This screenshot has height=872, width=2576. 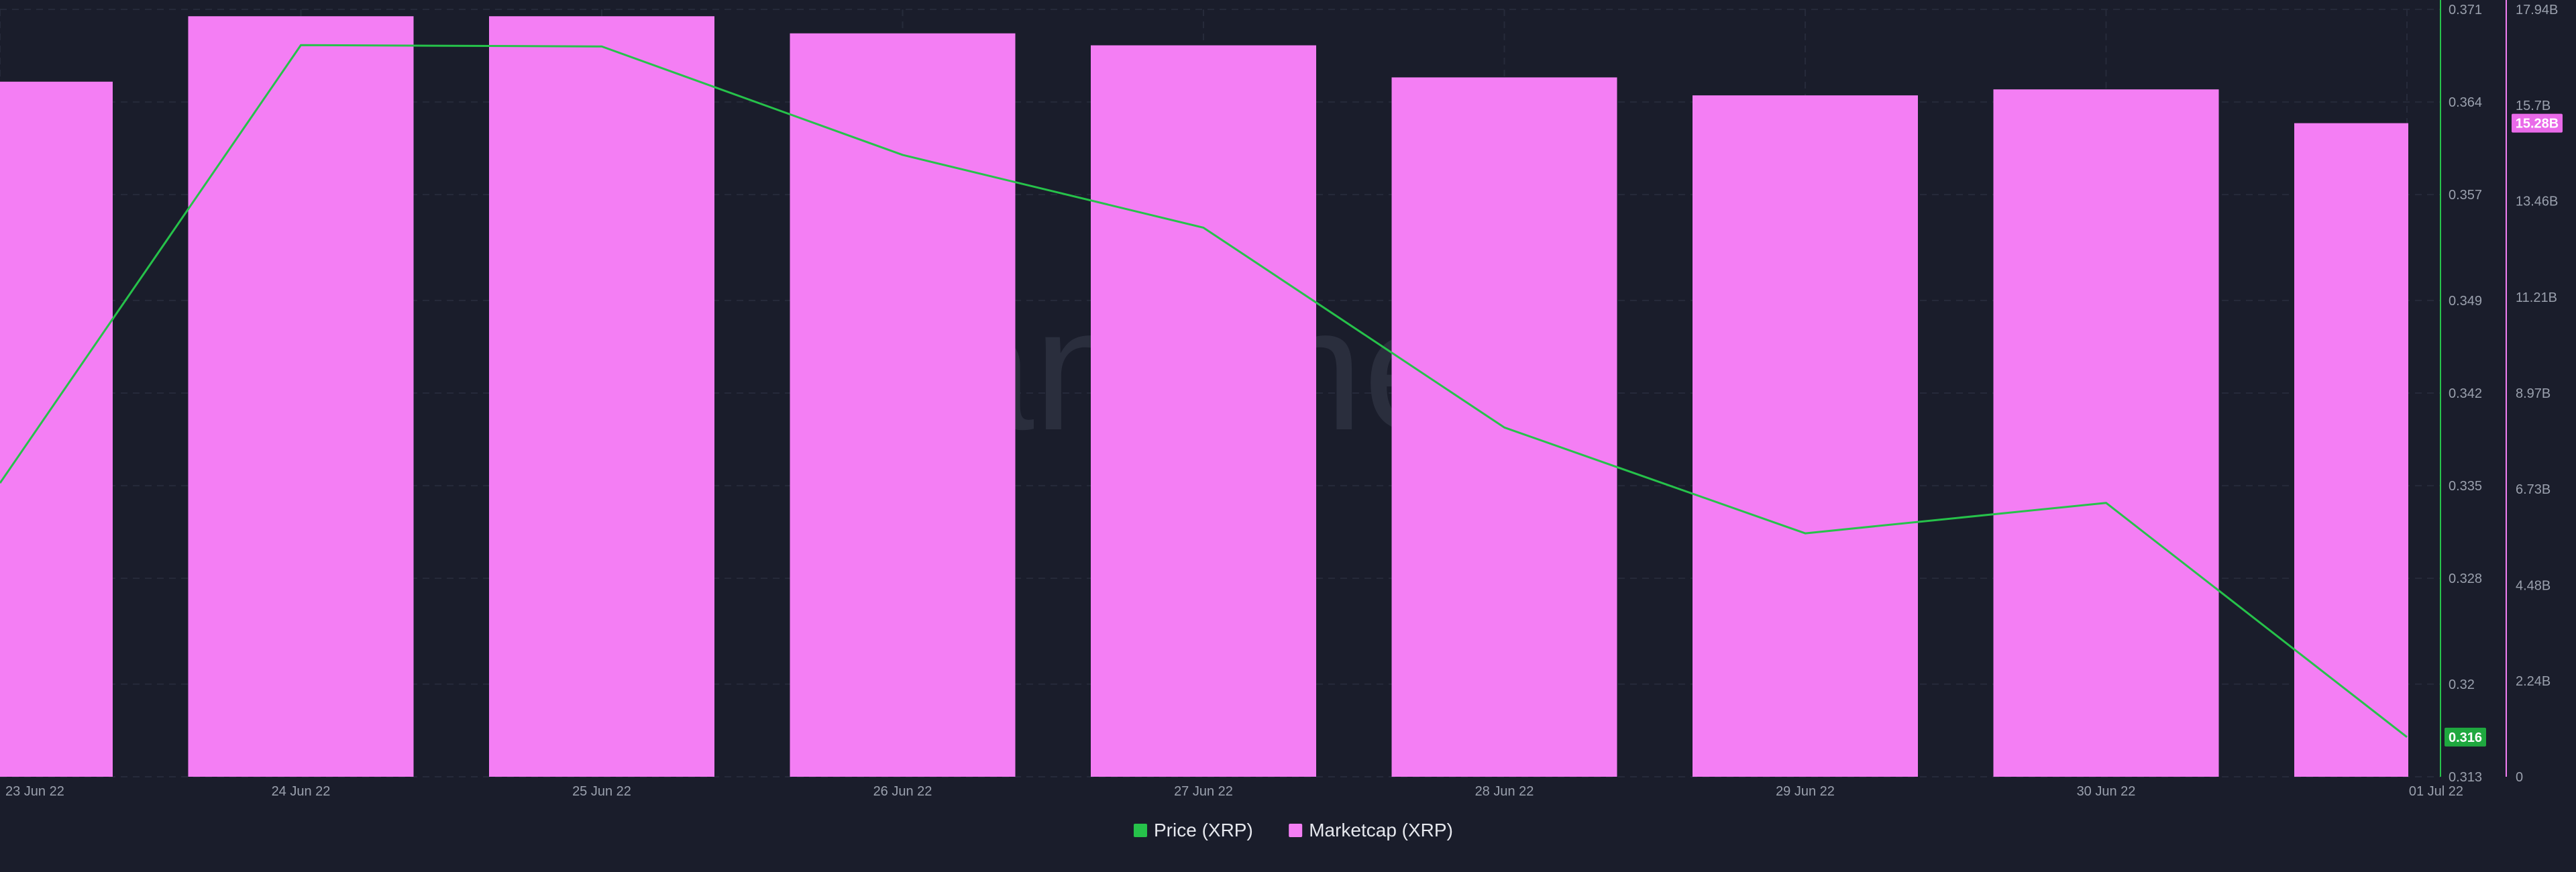 I want to click on price-axis-tick-label: 0.357, so click(x=2465, y=195).